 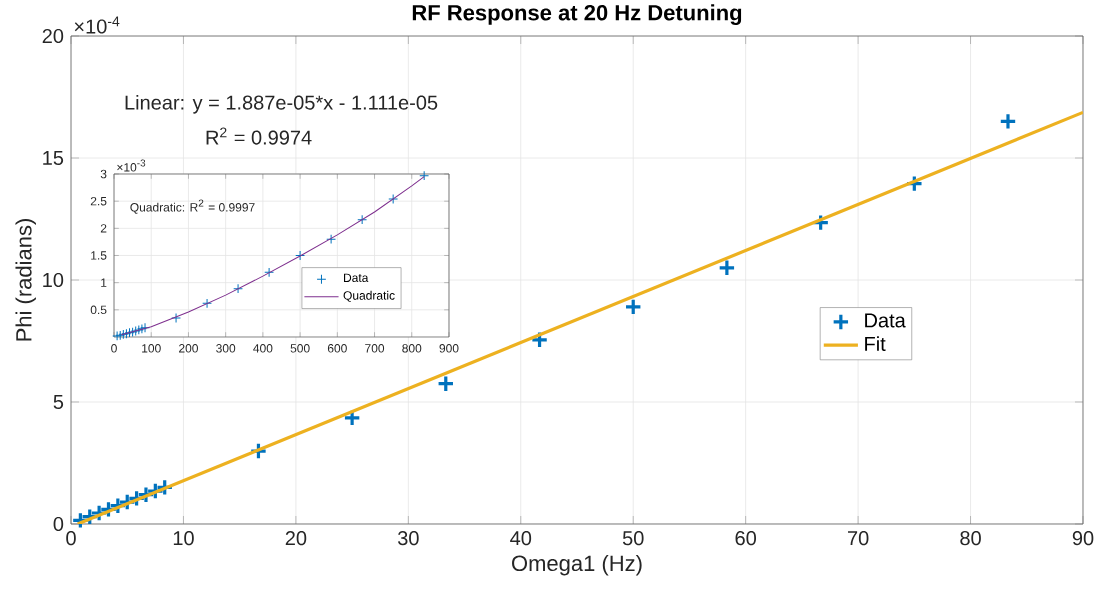 I want to click on annotation: Quadratic: R$^{2}$ = 0.9997, so click(x=192, y=206).